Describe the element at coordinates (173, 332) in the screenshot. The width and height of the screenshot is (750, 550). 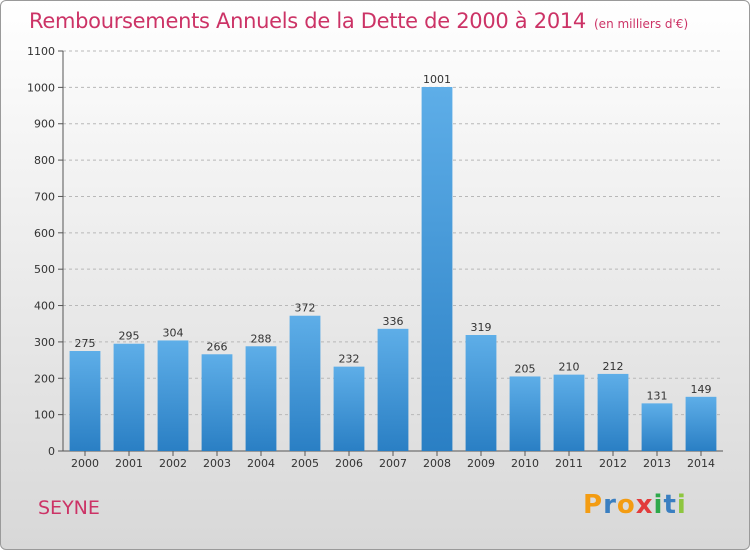
I see `bar-value-label: 304` at that location.